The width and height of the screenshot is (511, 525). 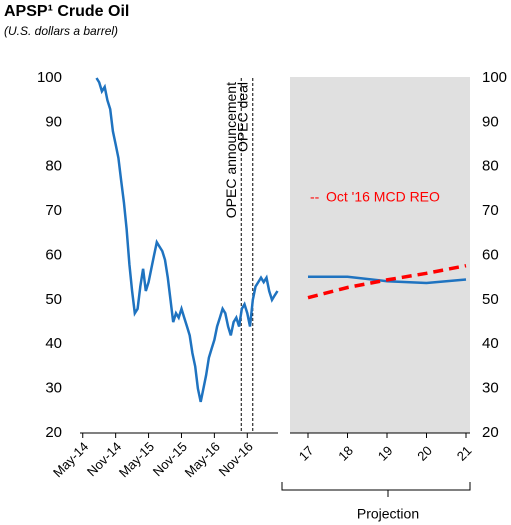 What do you see at coordinates (494, 77) in the screenshot?
I see `y2-tick-label: 100` at bounding box center [494, 77].